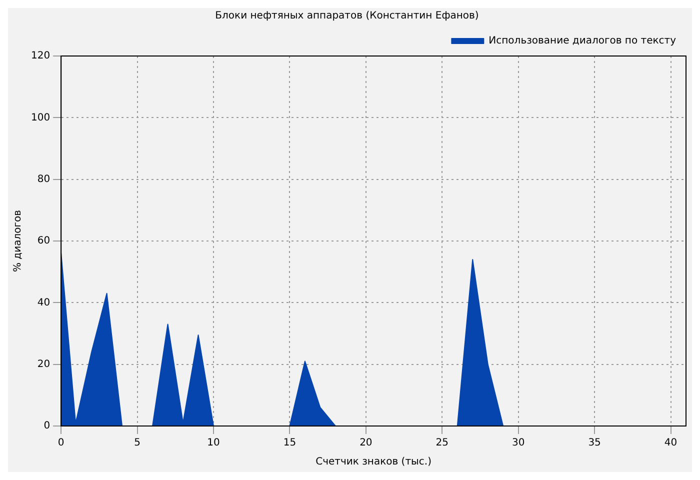 The width and height of the screenshot is (700, 480). Describe the element at coordinates (43, 179) in the screenshot. I see `y-tick-label: 80` at that location.